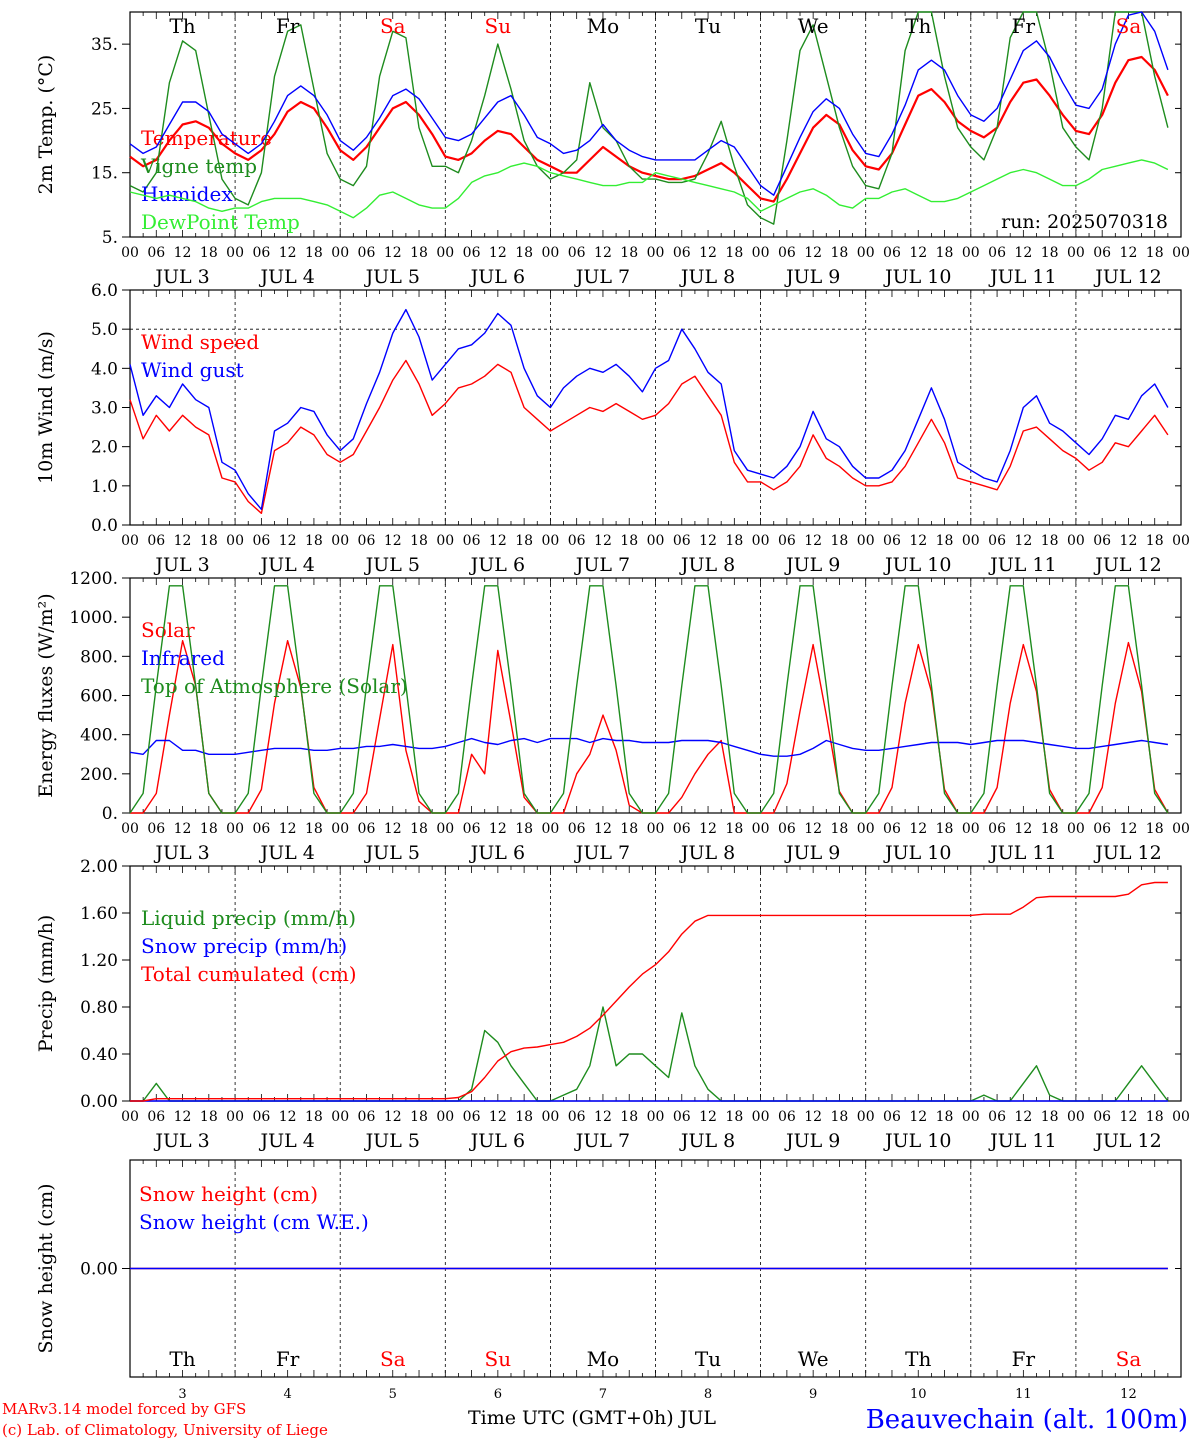  Describe the element at coordinates (99, 1055) in the screenshot. I see `y-tick-label: 0.40` at that location.